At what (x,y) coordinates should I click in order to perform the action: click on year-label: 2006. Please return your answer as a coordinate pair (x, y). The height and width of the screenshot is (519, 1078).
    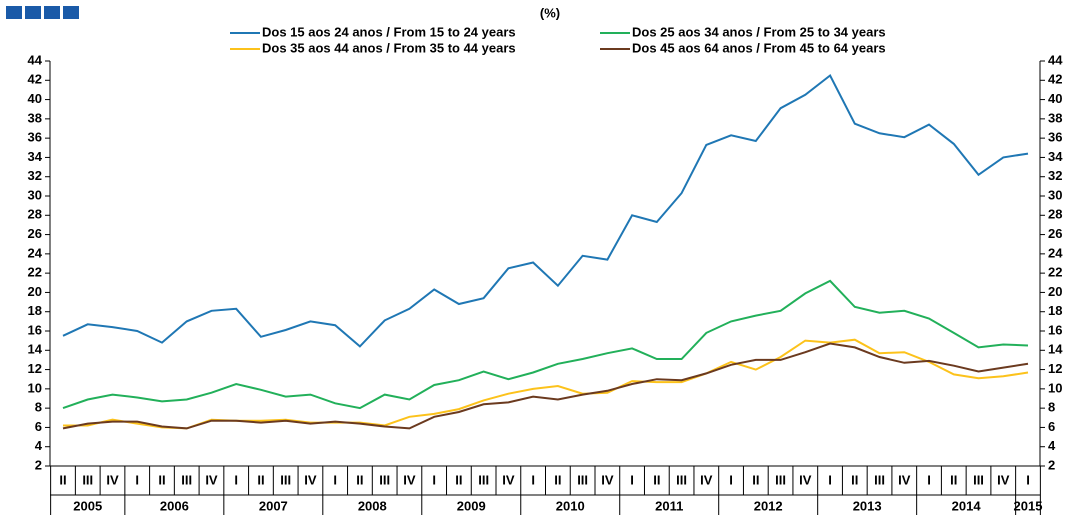
    Looking at the image, I should click on (174, 505).